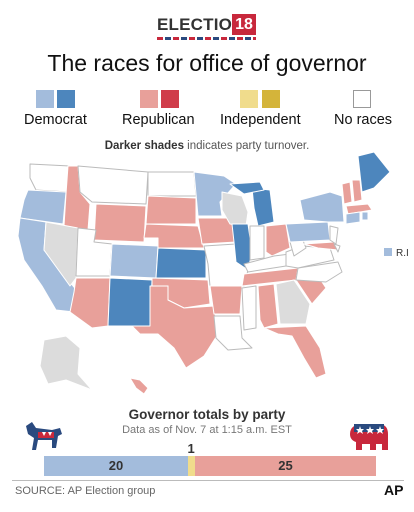 The height and width of the screenshot is (512, 414). Describe the element at coordinates (170, 99) in the screenshot. I see `republican-dark-swatch` at that location.